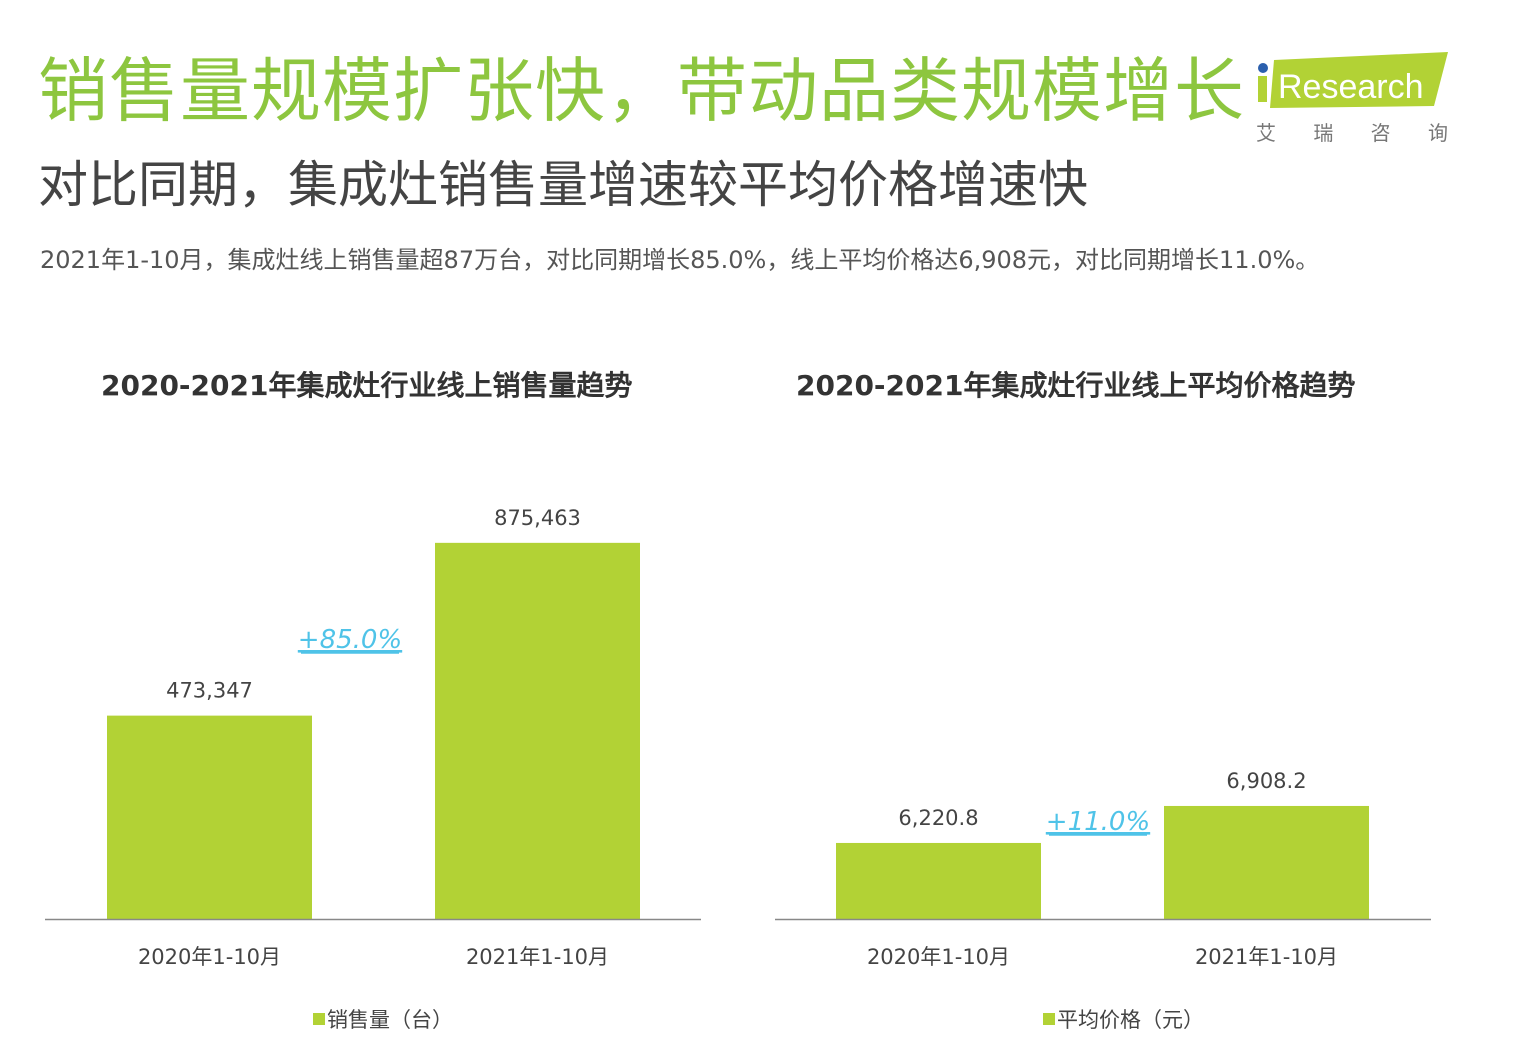 The image size is (1526, 1056). Describe the element at coordinates (563, 185) in the screenshot. I see `page-subtitle: 对比同期，集成灶销售量增速较平均价格增速快` at that location.